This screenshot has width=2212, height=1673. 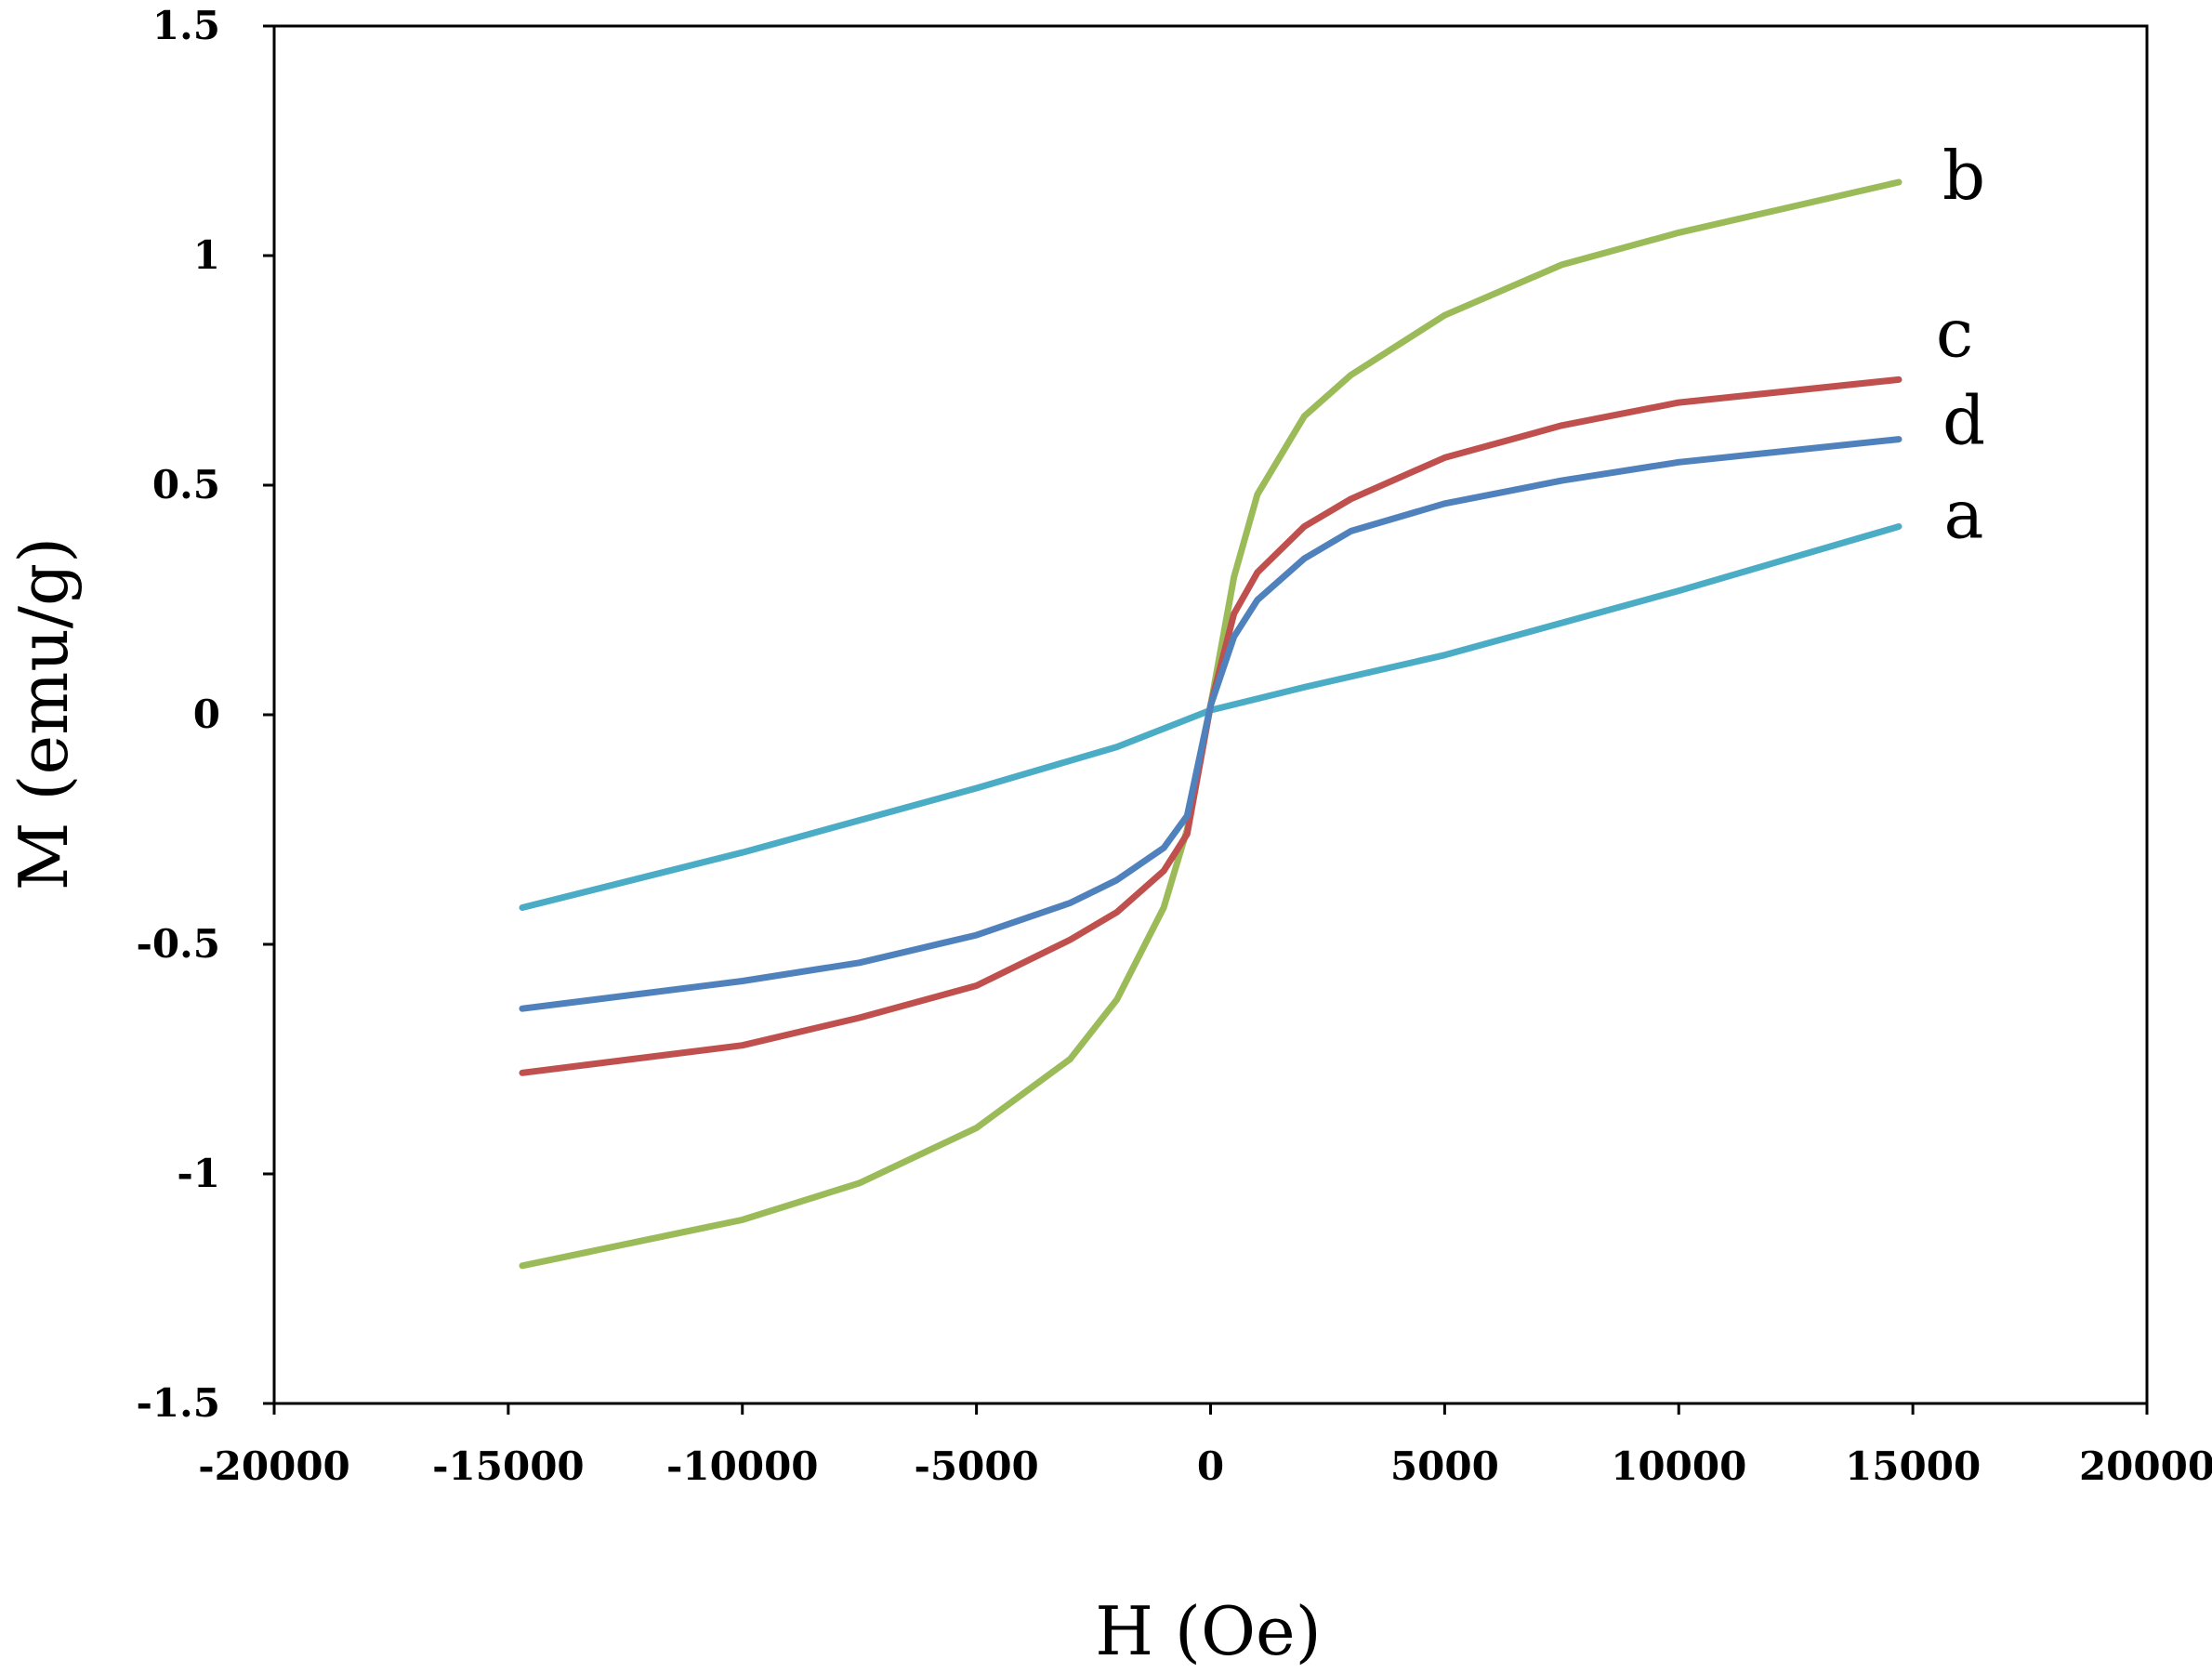 What do you see at coordinates (268, 714) in the screenshot?
I see `y-axis-ticks` at bounding box center [268, 714].